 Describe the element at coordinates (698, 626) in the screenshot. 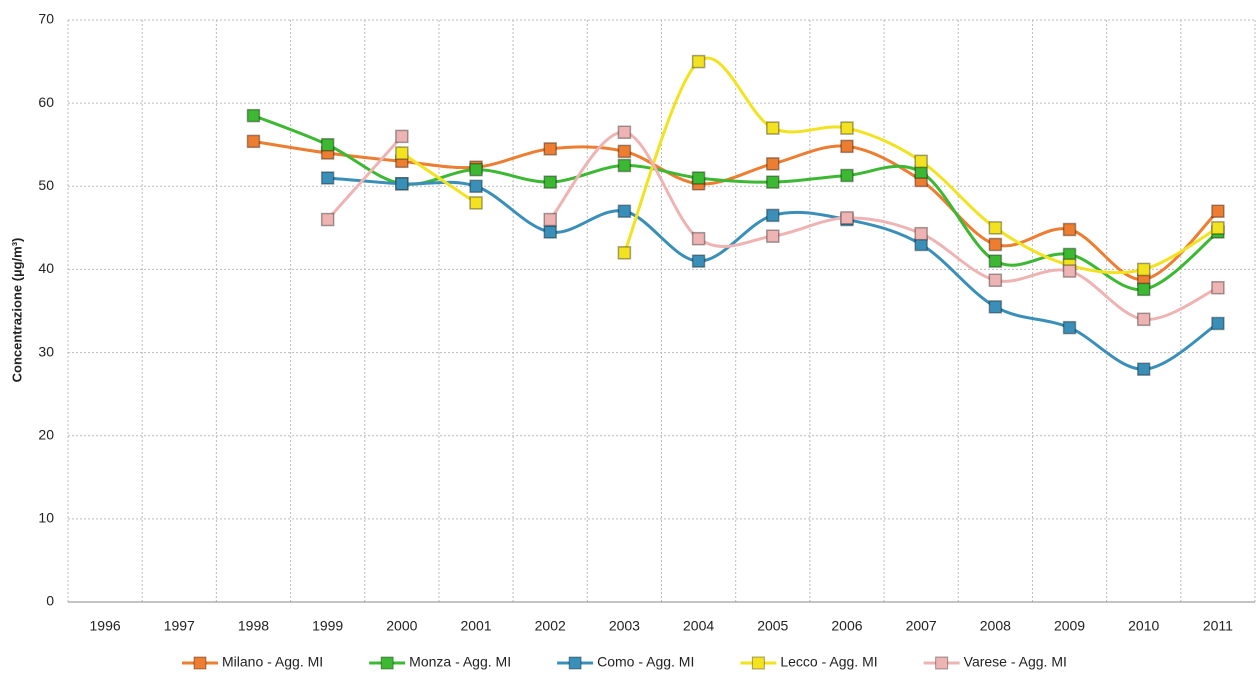

I see `x-tick-label: 2004` at that location.